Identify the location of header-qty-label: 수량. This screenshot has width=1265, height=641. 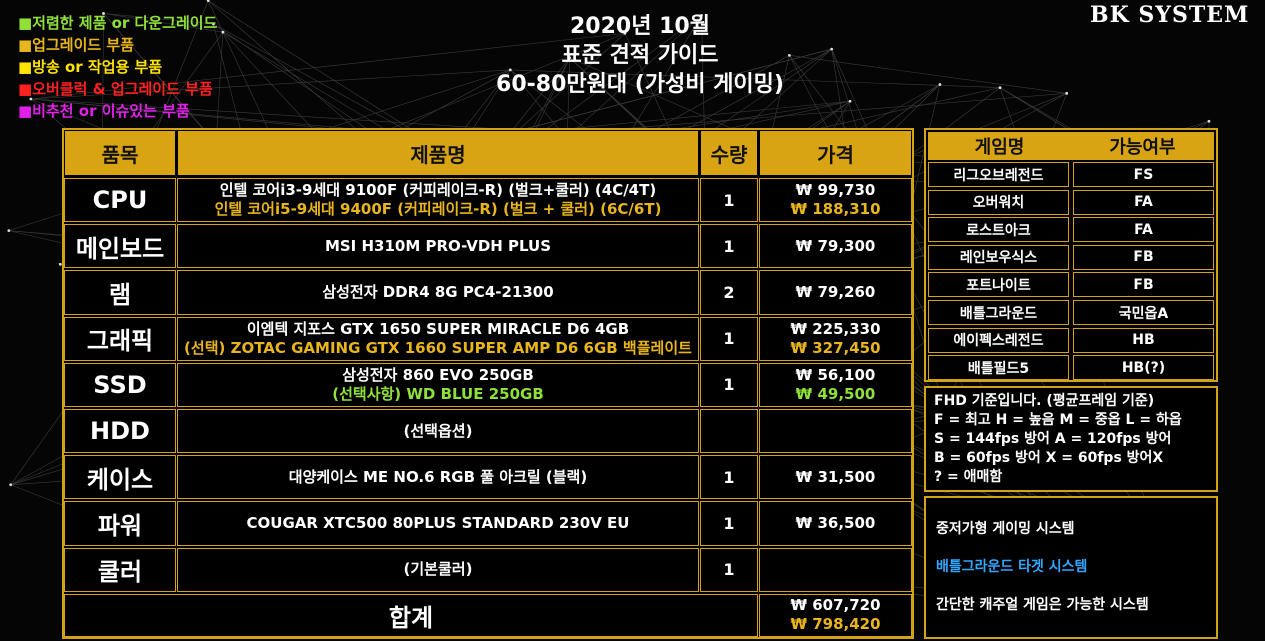
(729, 154).